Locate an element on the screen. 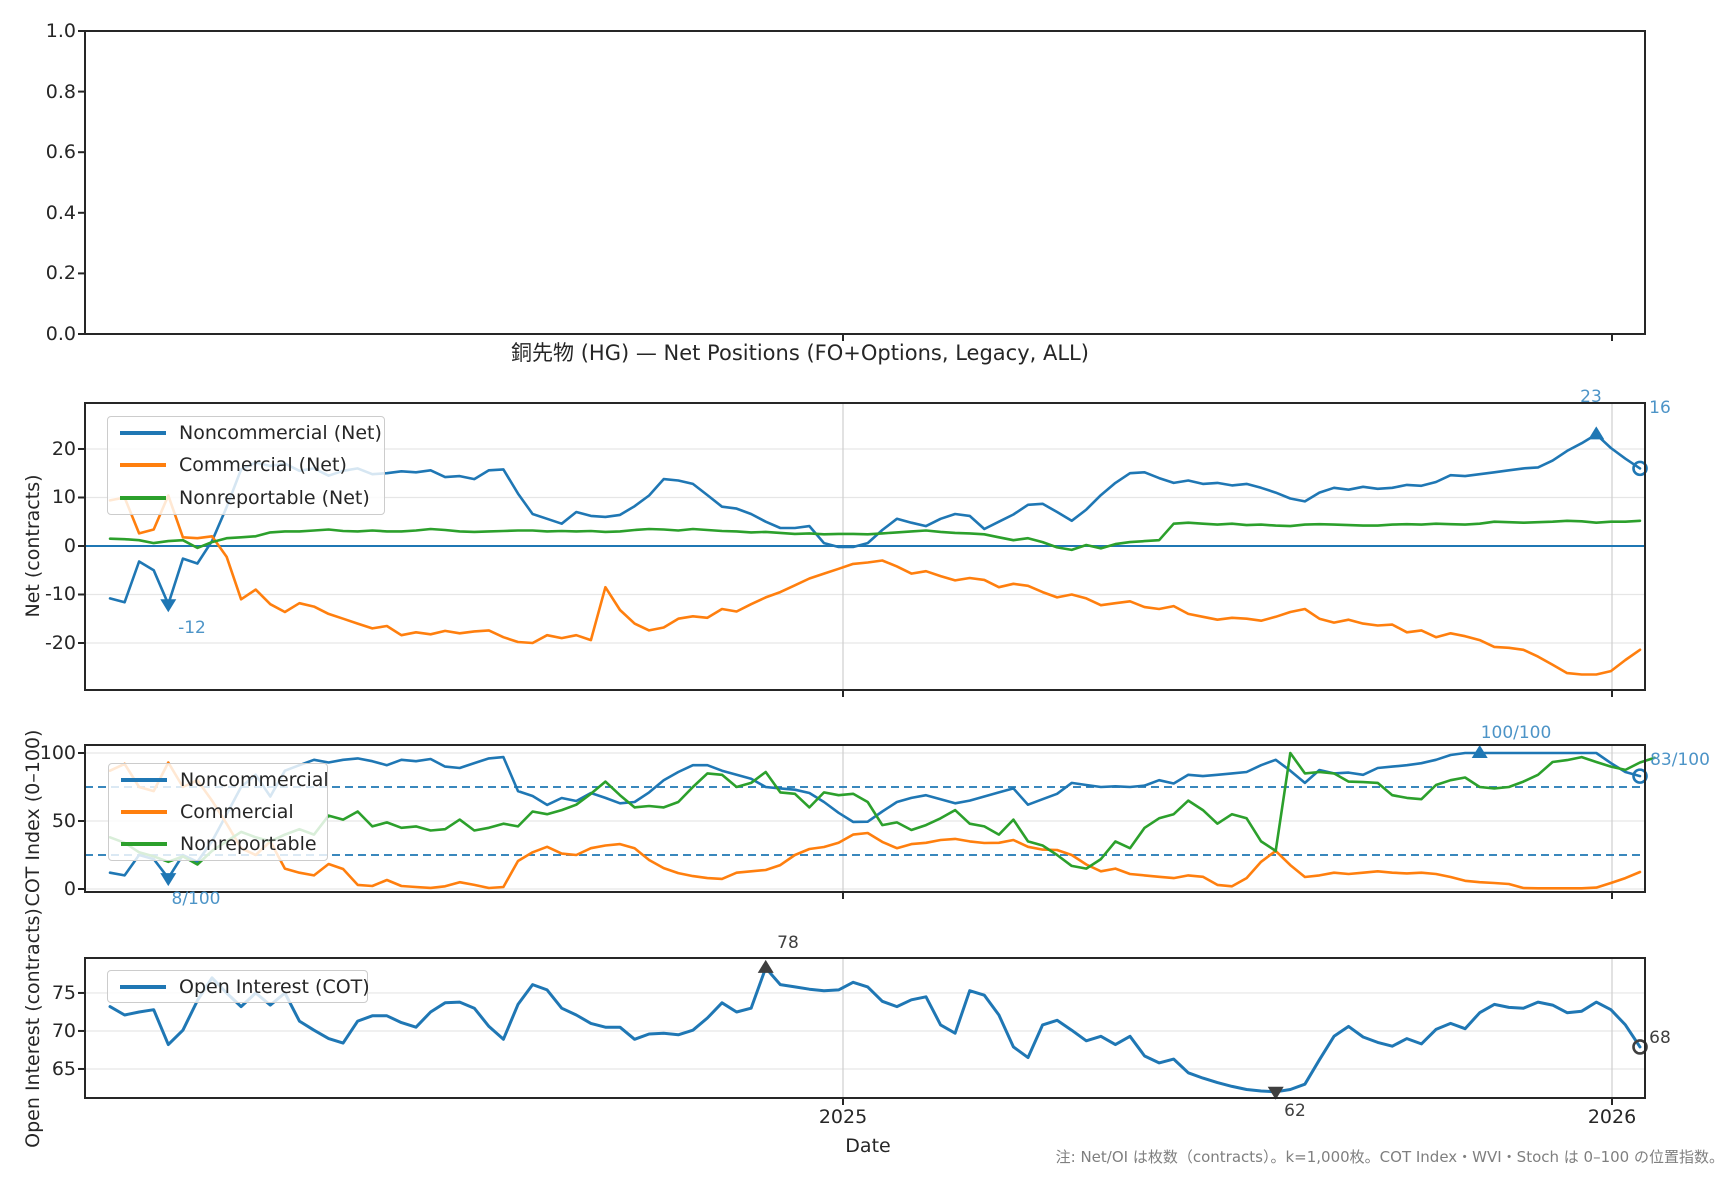 This screenshot has height=1180, width=1728. nonreportable-net--line is located at coordinates (875, 535).